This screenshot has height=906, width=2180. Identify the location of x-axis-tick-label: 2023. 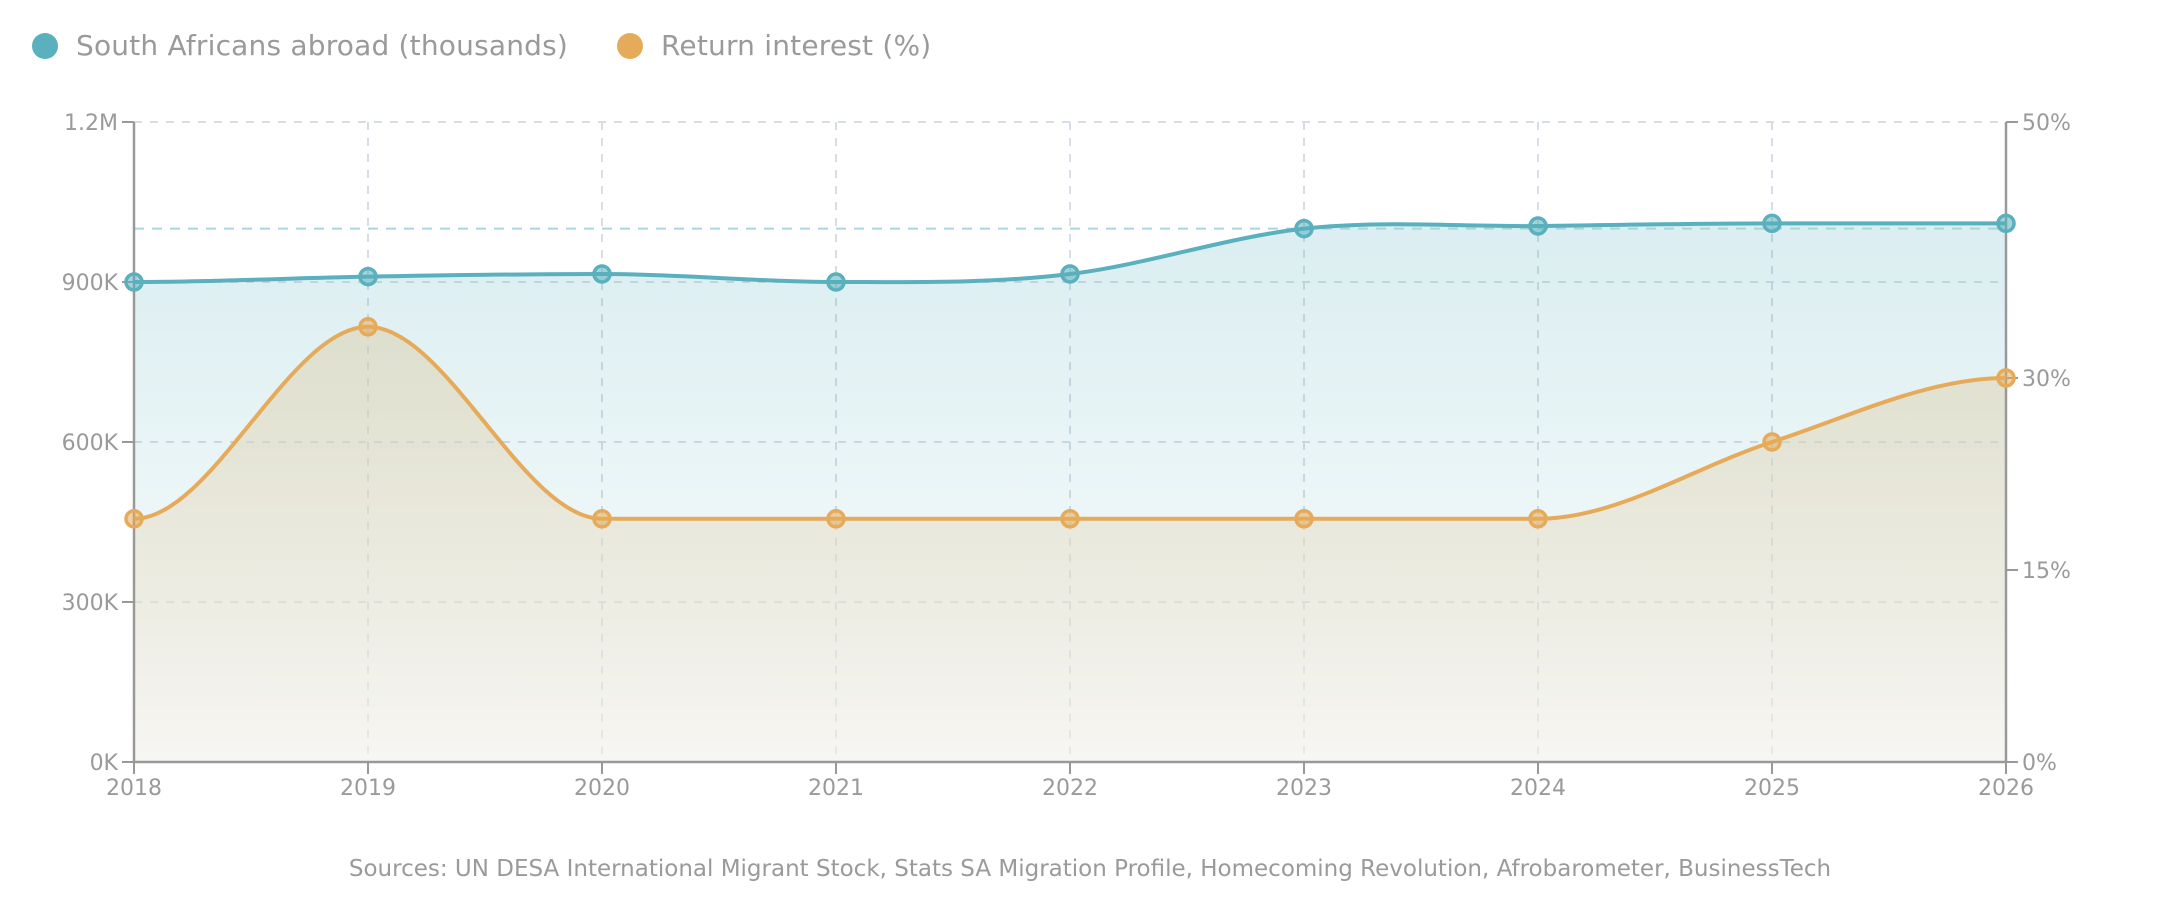
(1304, 788).